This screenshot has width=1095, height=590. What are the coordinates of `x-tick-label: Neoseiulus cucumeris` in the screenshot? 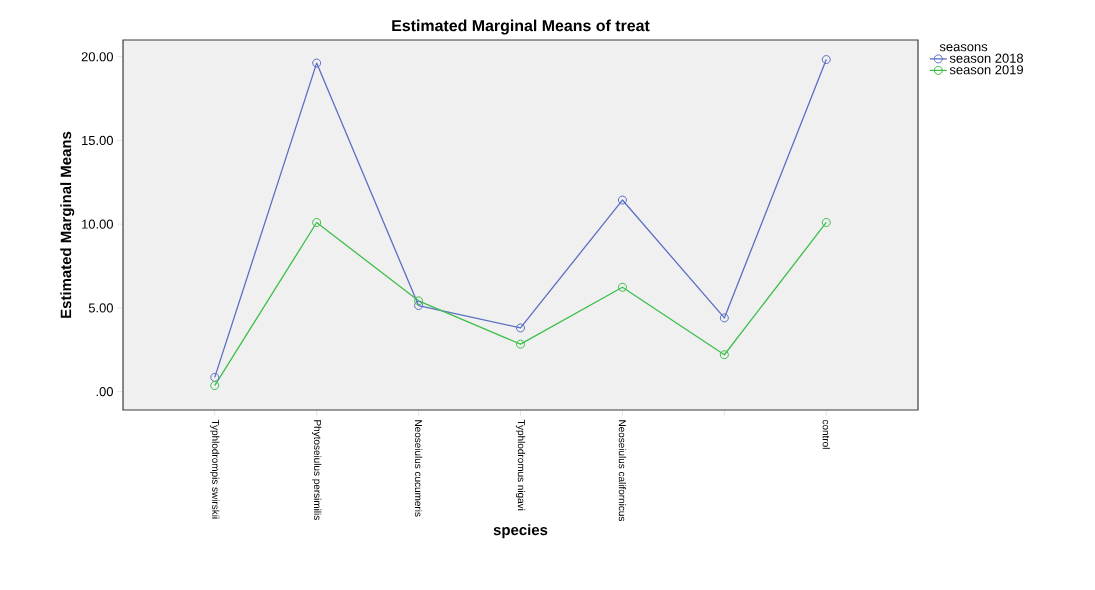 It's located at (418, 468).